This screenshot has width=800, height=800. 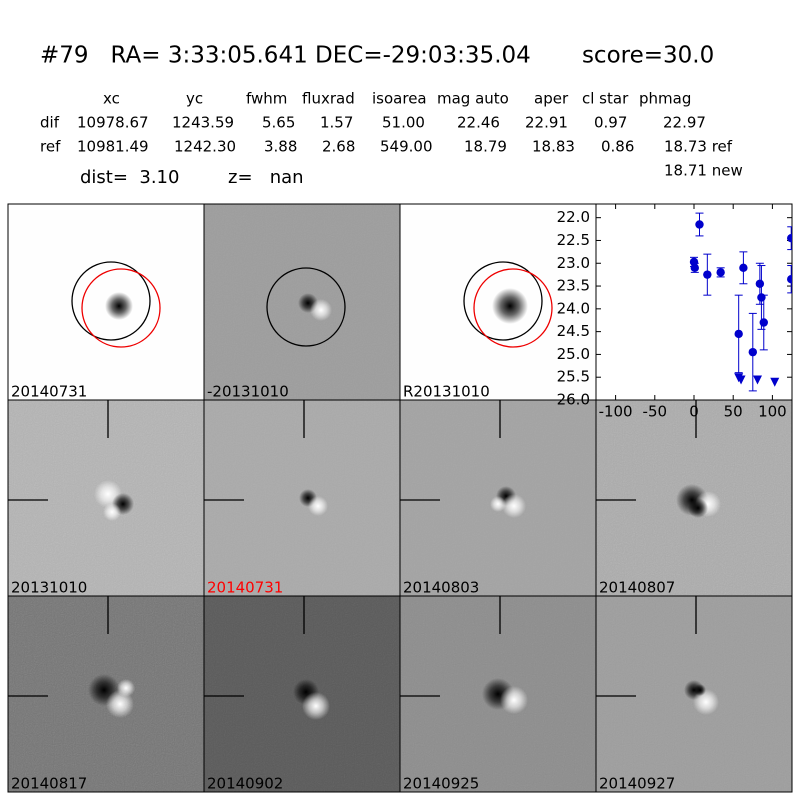 What do you see at coordinates (478, 123) in the screenshot?
I see `table-cell: 22.46` at bounding box center [478, 123].